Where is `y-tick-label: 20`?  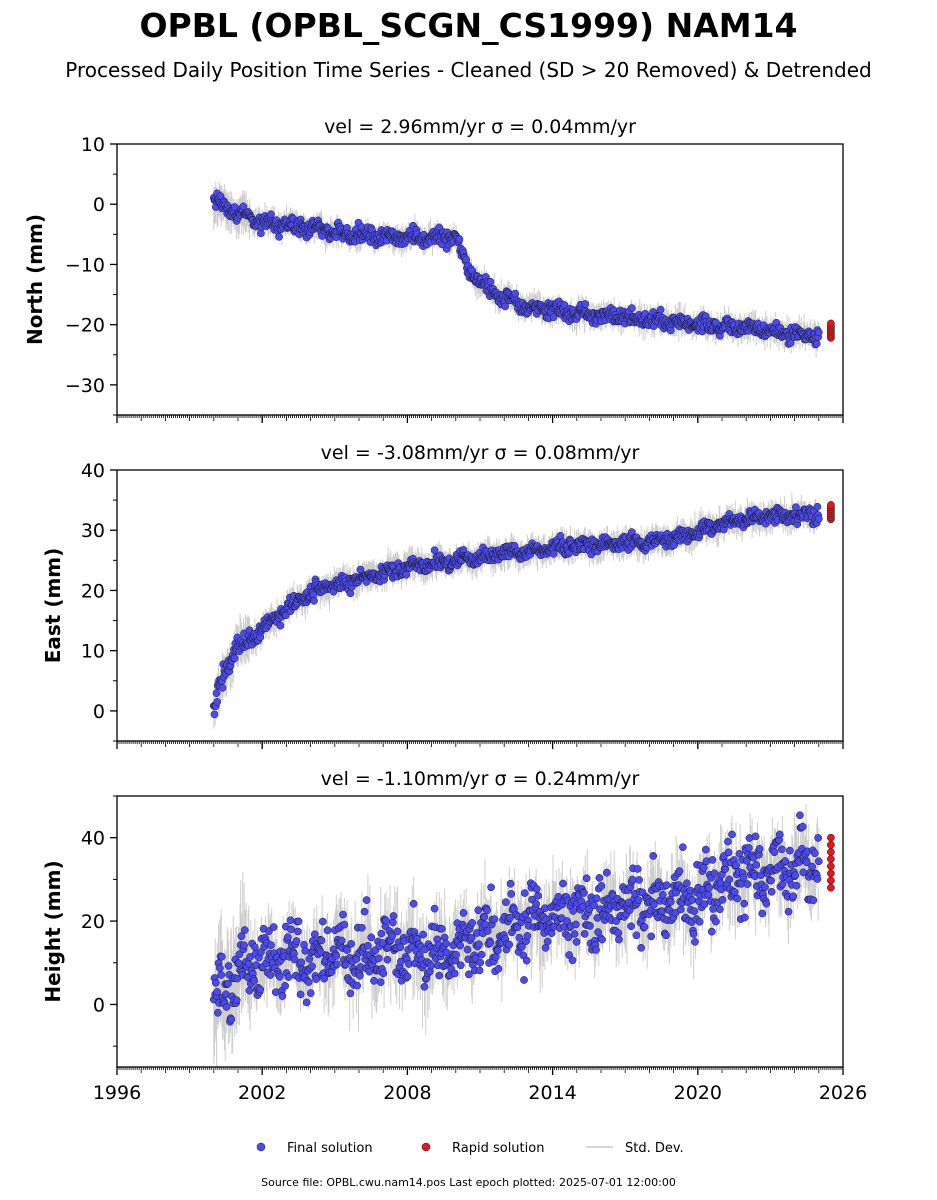
y-tick-label: 20 is located at coordinates (93, 591).